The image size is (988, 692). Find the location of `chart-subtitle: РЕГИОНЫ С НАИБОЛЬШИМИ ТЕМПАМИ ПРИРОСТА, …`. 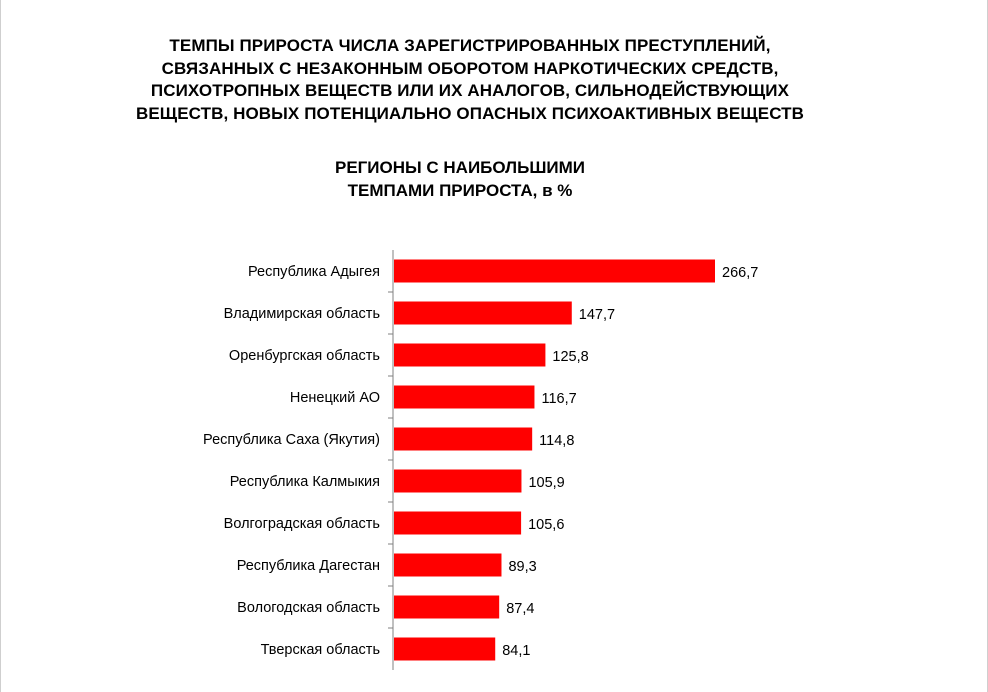

chart-subtitle: РЕГИОНЫ С НАИБОЛЬШИМИ ТЕМПАМИ ПРИРОСТА, … is located at coordinates (460, 179).